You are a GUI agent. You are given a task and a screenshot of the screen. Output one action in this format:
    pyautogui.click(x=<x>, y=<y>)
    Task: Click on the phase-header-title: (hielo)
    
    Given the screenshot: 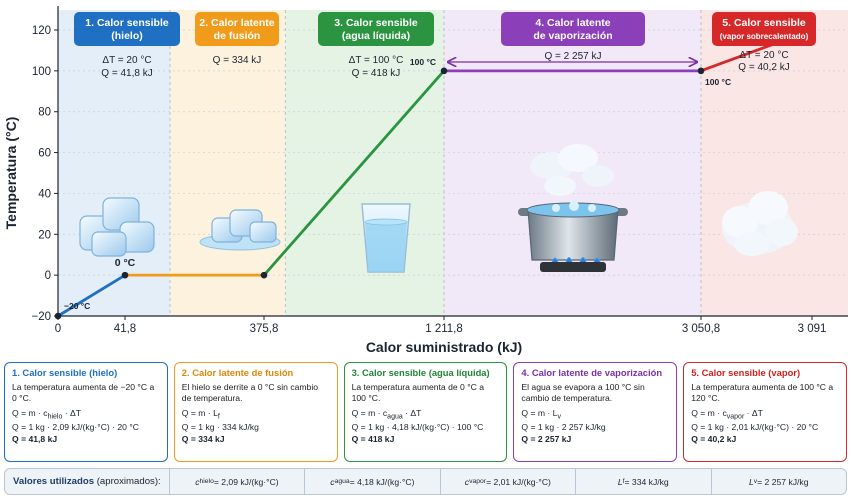 What is the action you would take?
    pyautogui.click(x=127, y=36)
    